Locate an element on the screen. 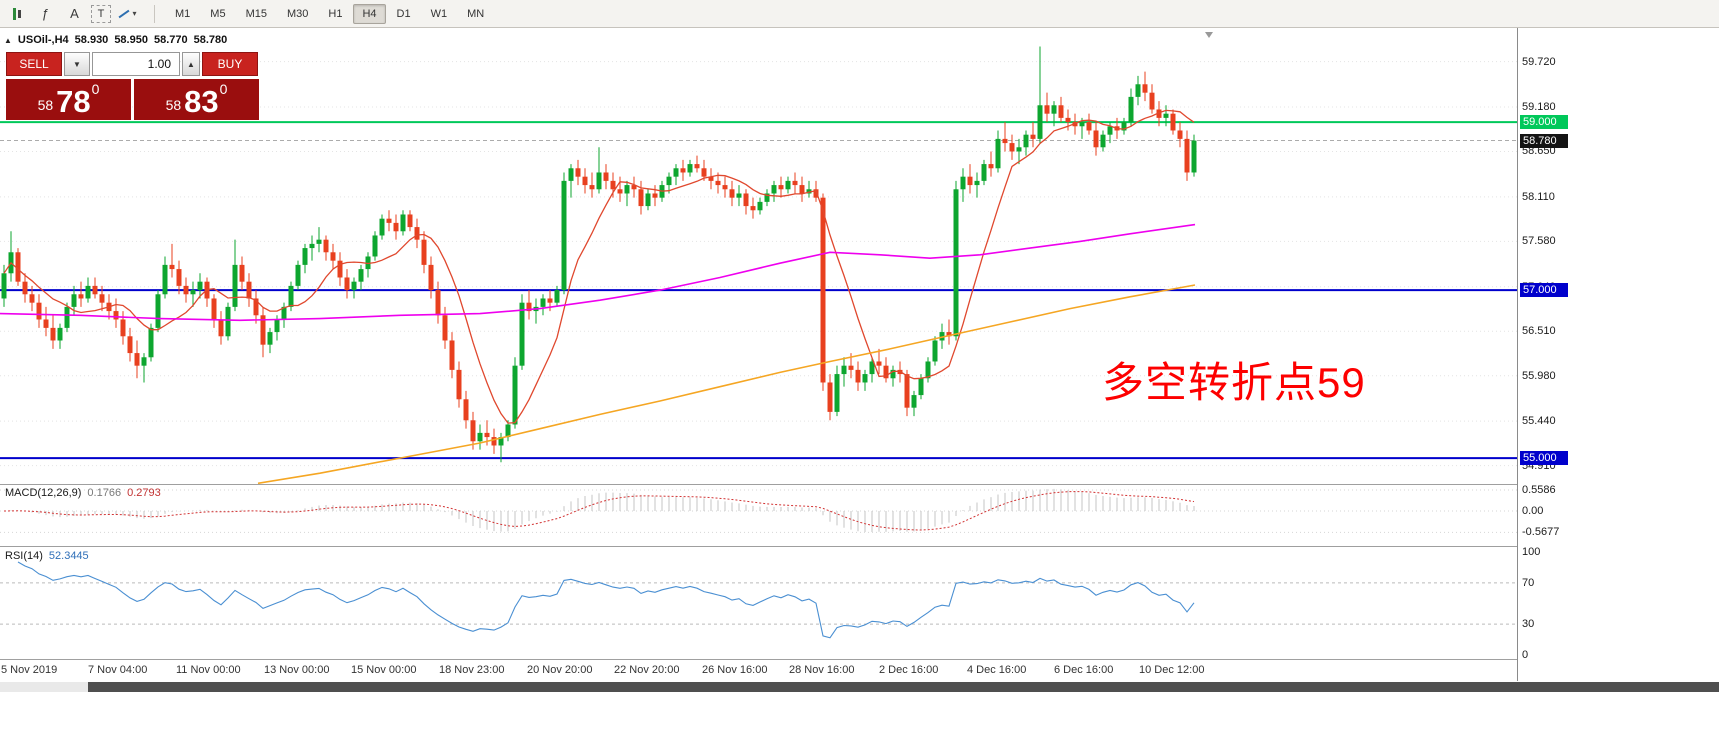 The height and width of the screenshot is (750, 1719). timeframe-w1: W1 is located at coordinates (439, 13).